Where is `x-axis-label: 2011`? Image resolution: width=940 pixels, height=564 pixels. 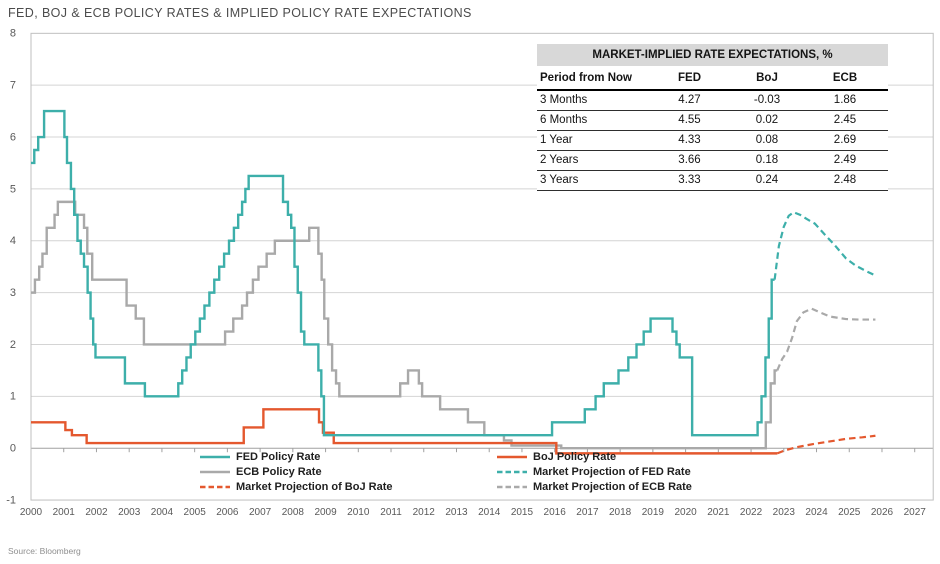 x-axis-label: 2011 is located at coordinates (391, 512).